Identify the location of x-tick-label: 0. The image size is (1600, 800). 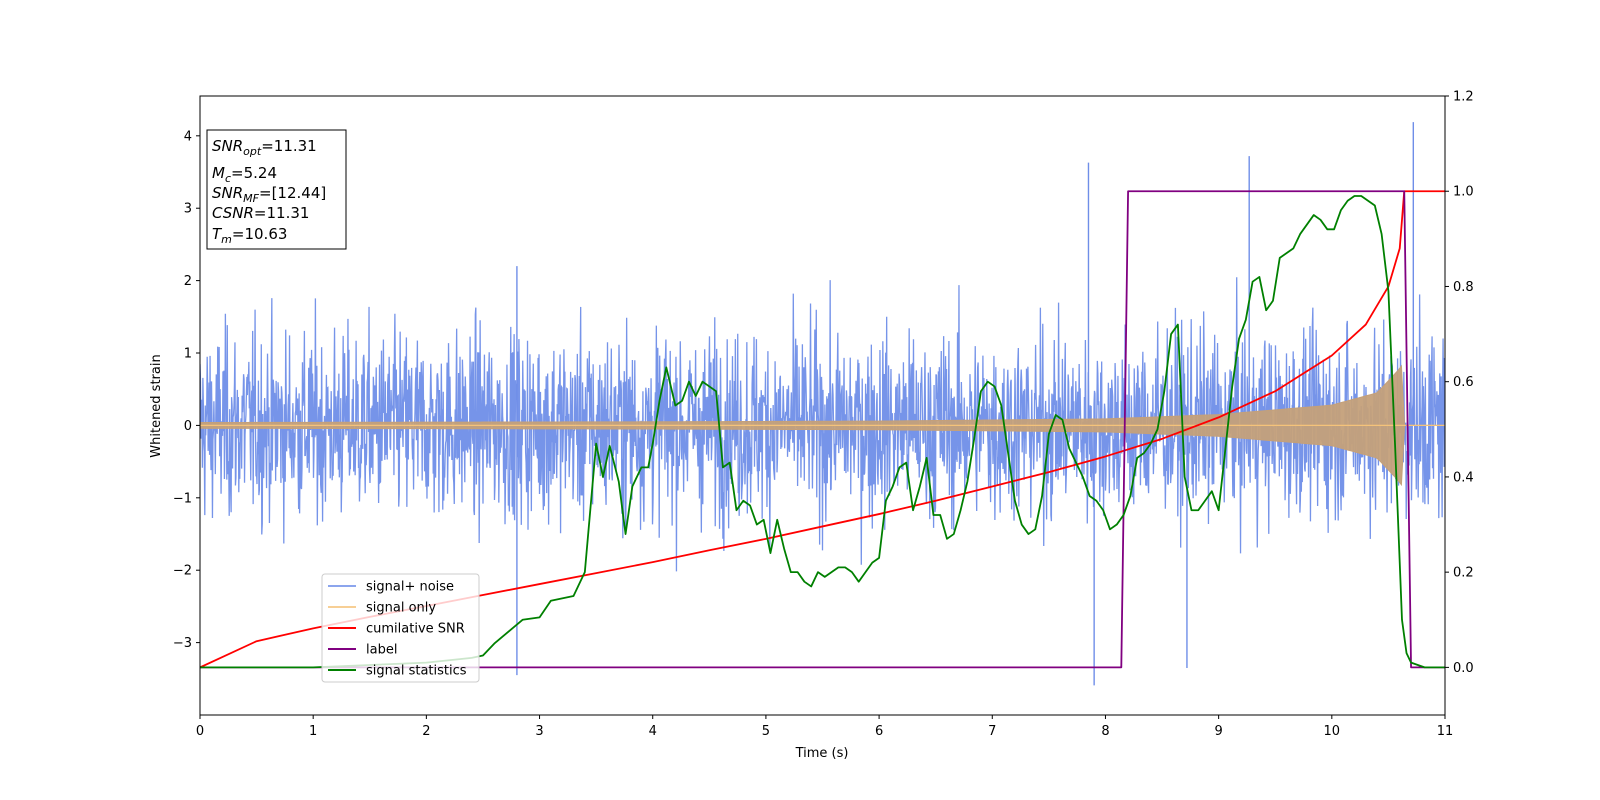
(200, 731).